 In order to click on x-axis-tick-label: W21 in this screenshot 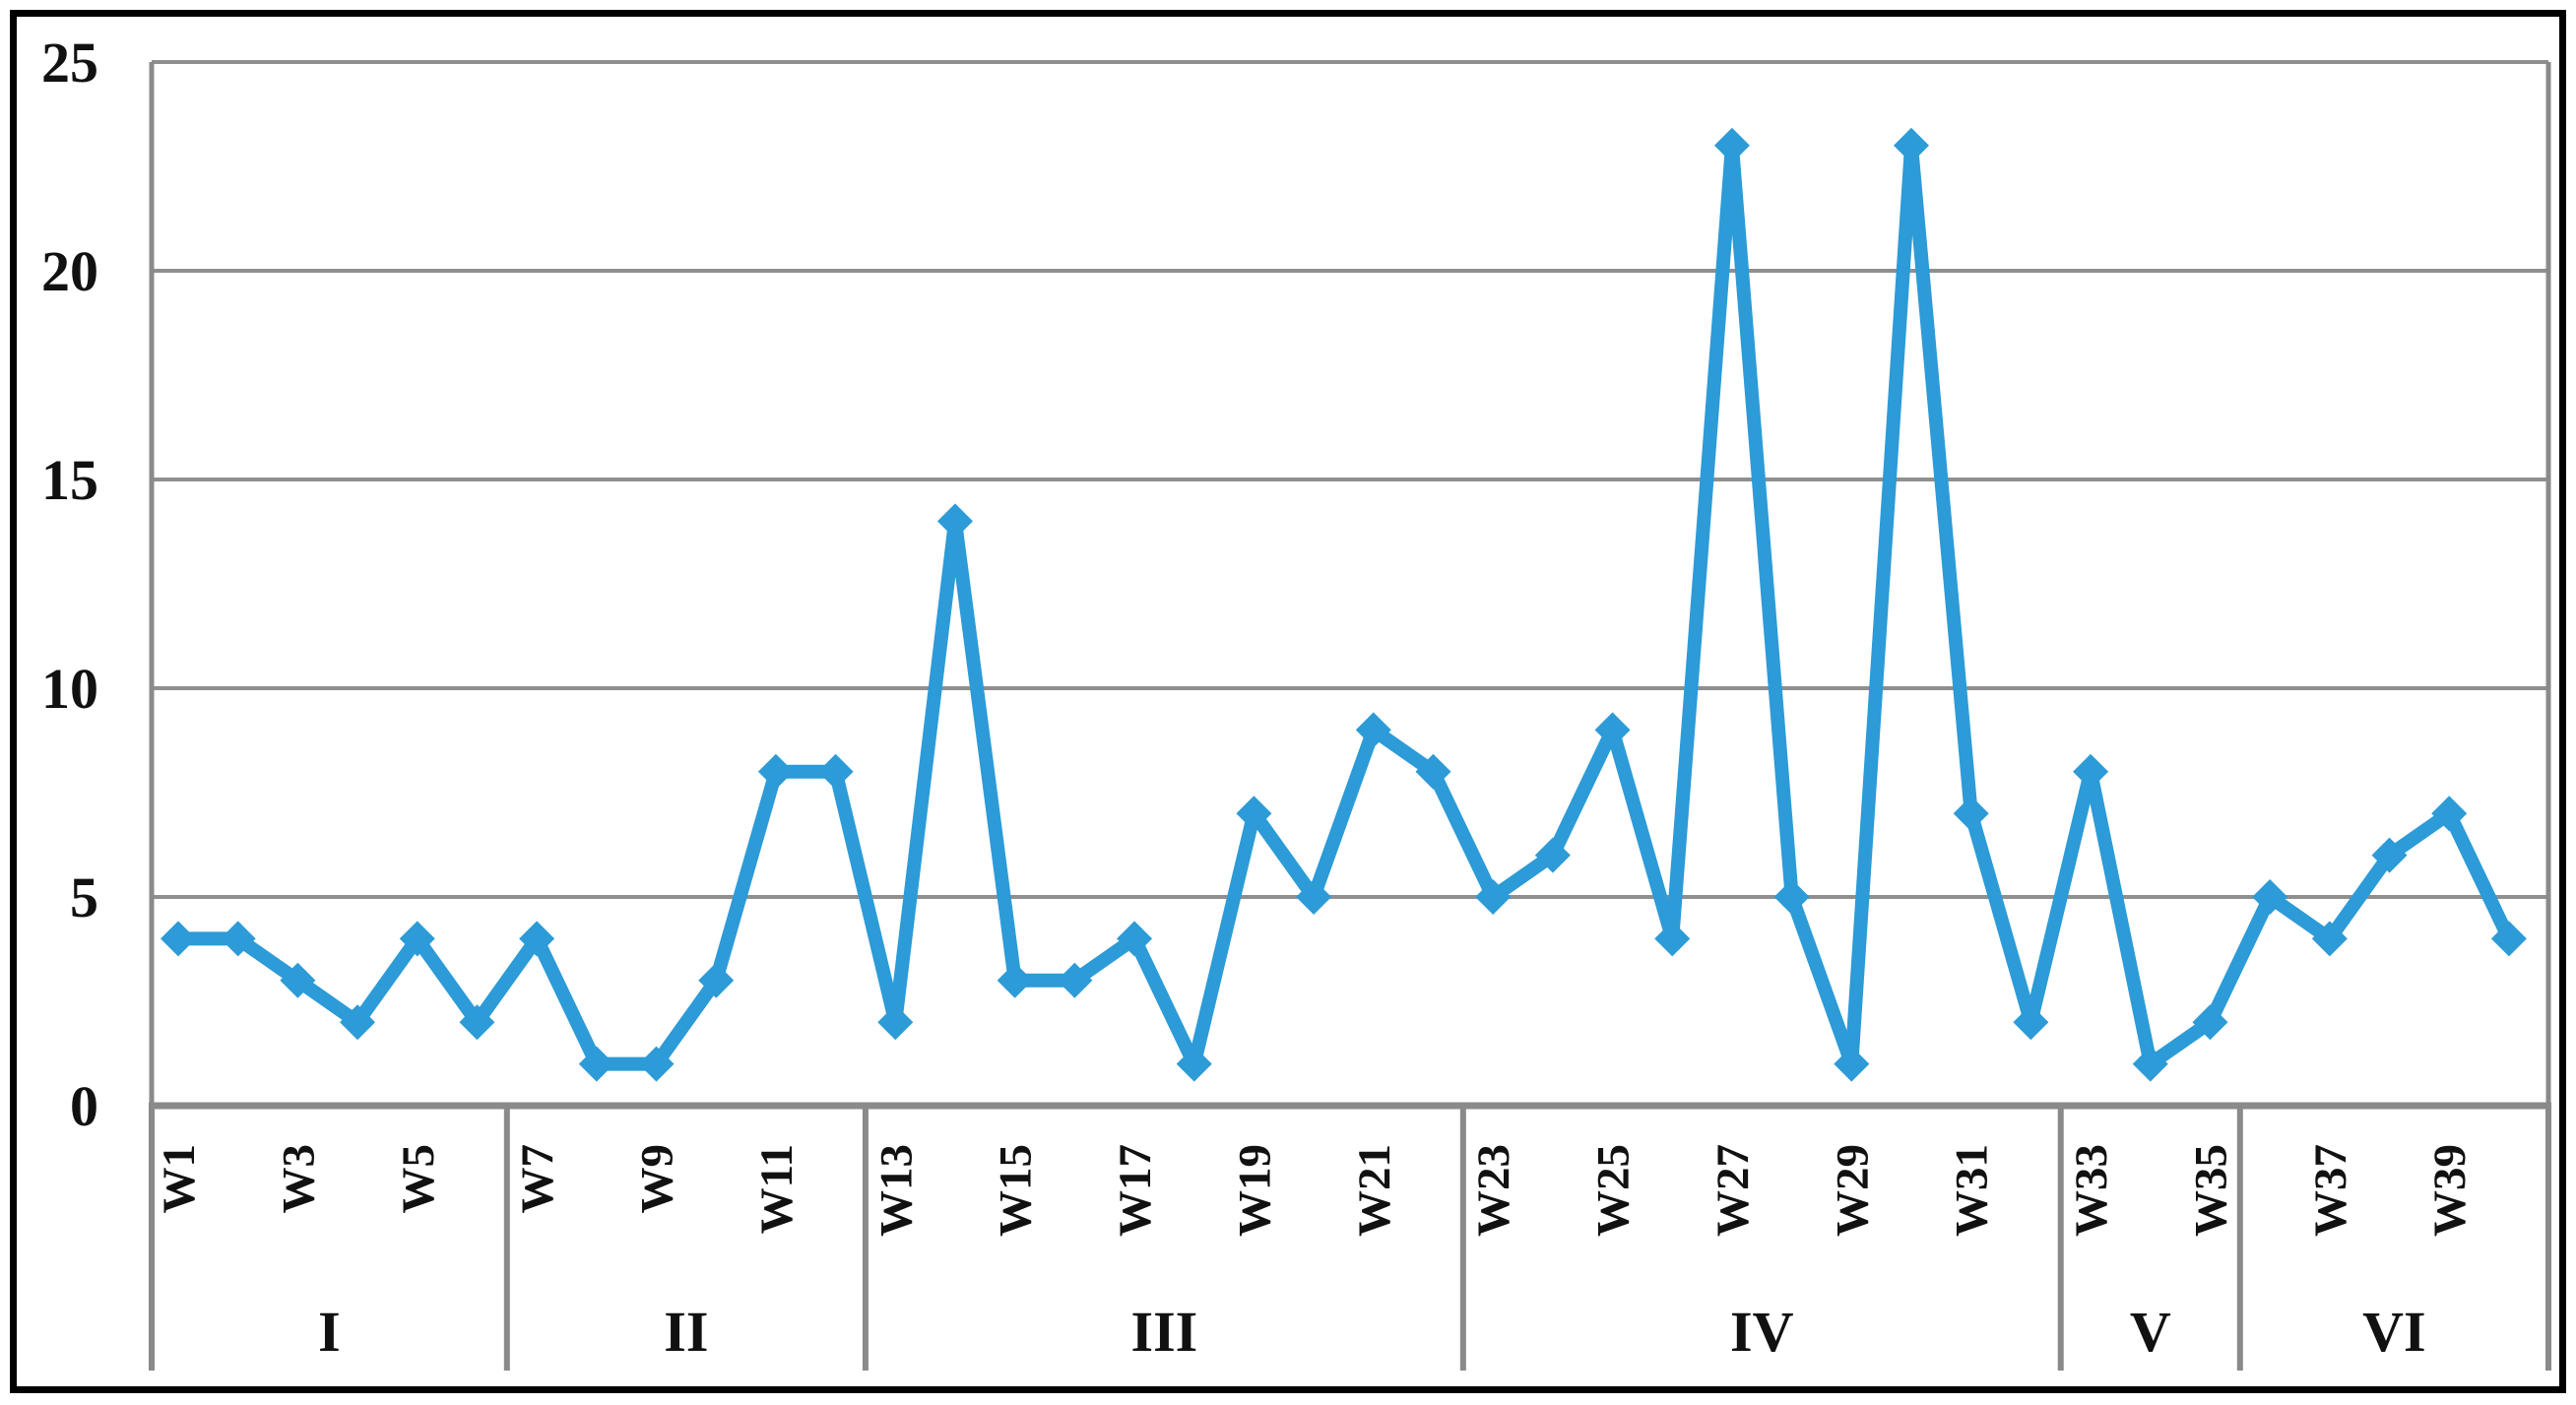, I will do `click(1374, 1191)`.